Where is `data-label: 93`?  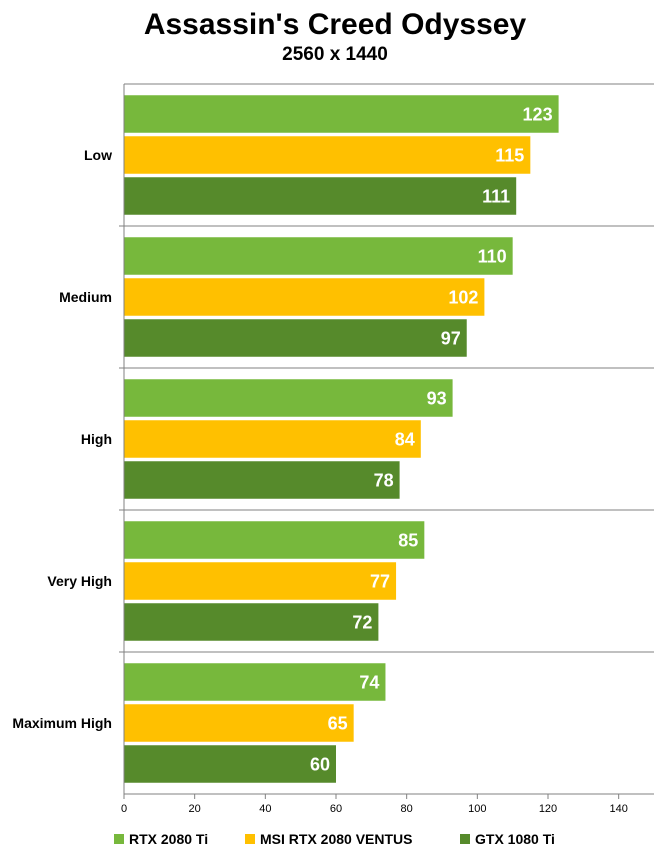 data-label: 93 is located at coordinates (437, 399).